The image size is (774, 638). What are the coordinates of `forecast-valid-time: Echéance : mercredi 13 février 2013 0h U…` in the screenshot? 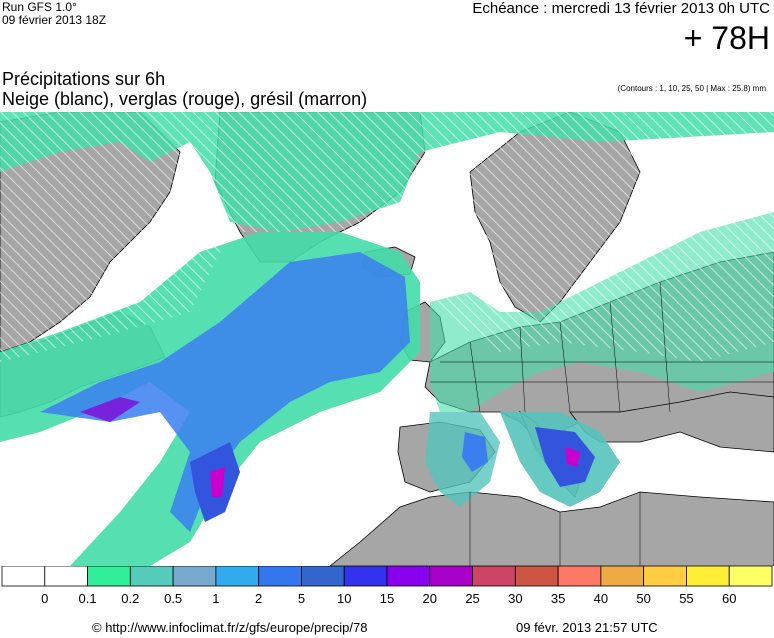 It's located at (621, 8).